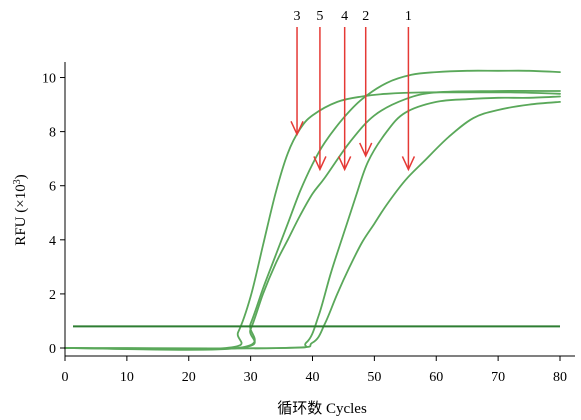 This screenshot has width=581, height=420. Describe the element at coordinates (374, 377) in the screenshot. I see `x-tick-label: 50` at that location.